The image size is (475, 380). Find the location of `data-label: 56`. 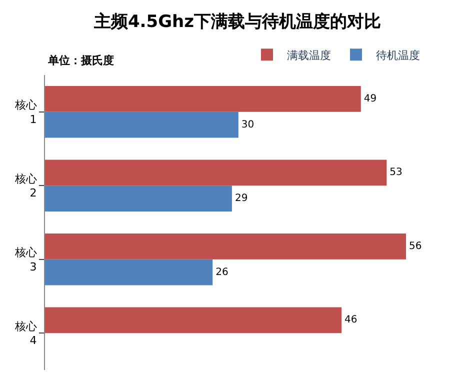

data-label: 56 is located at coordinates (415, 246).